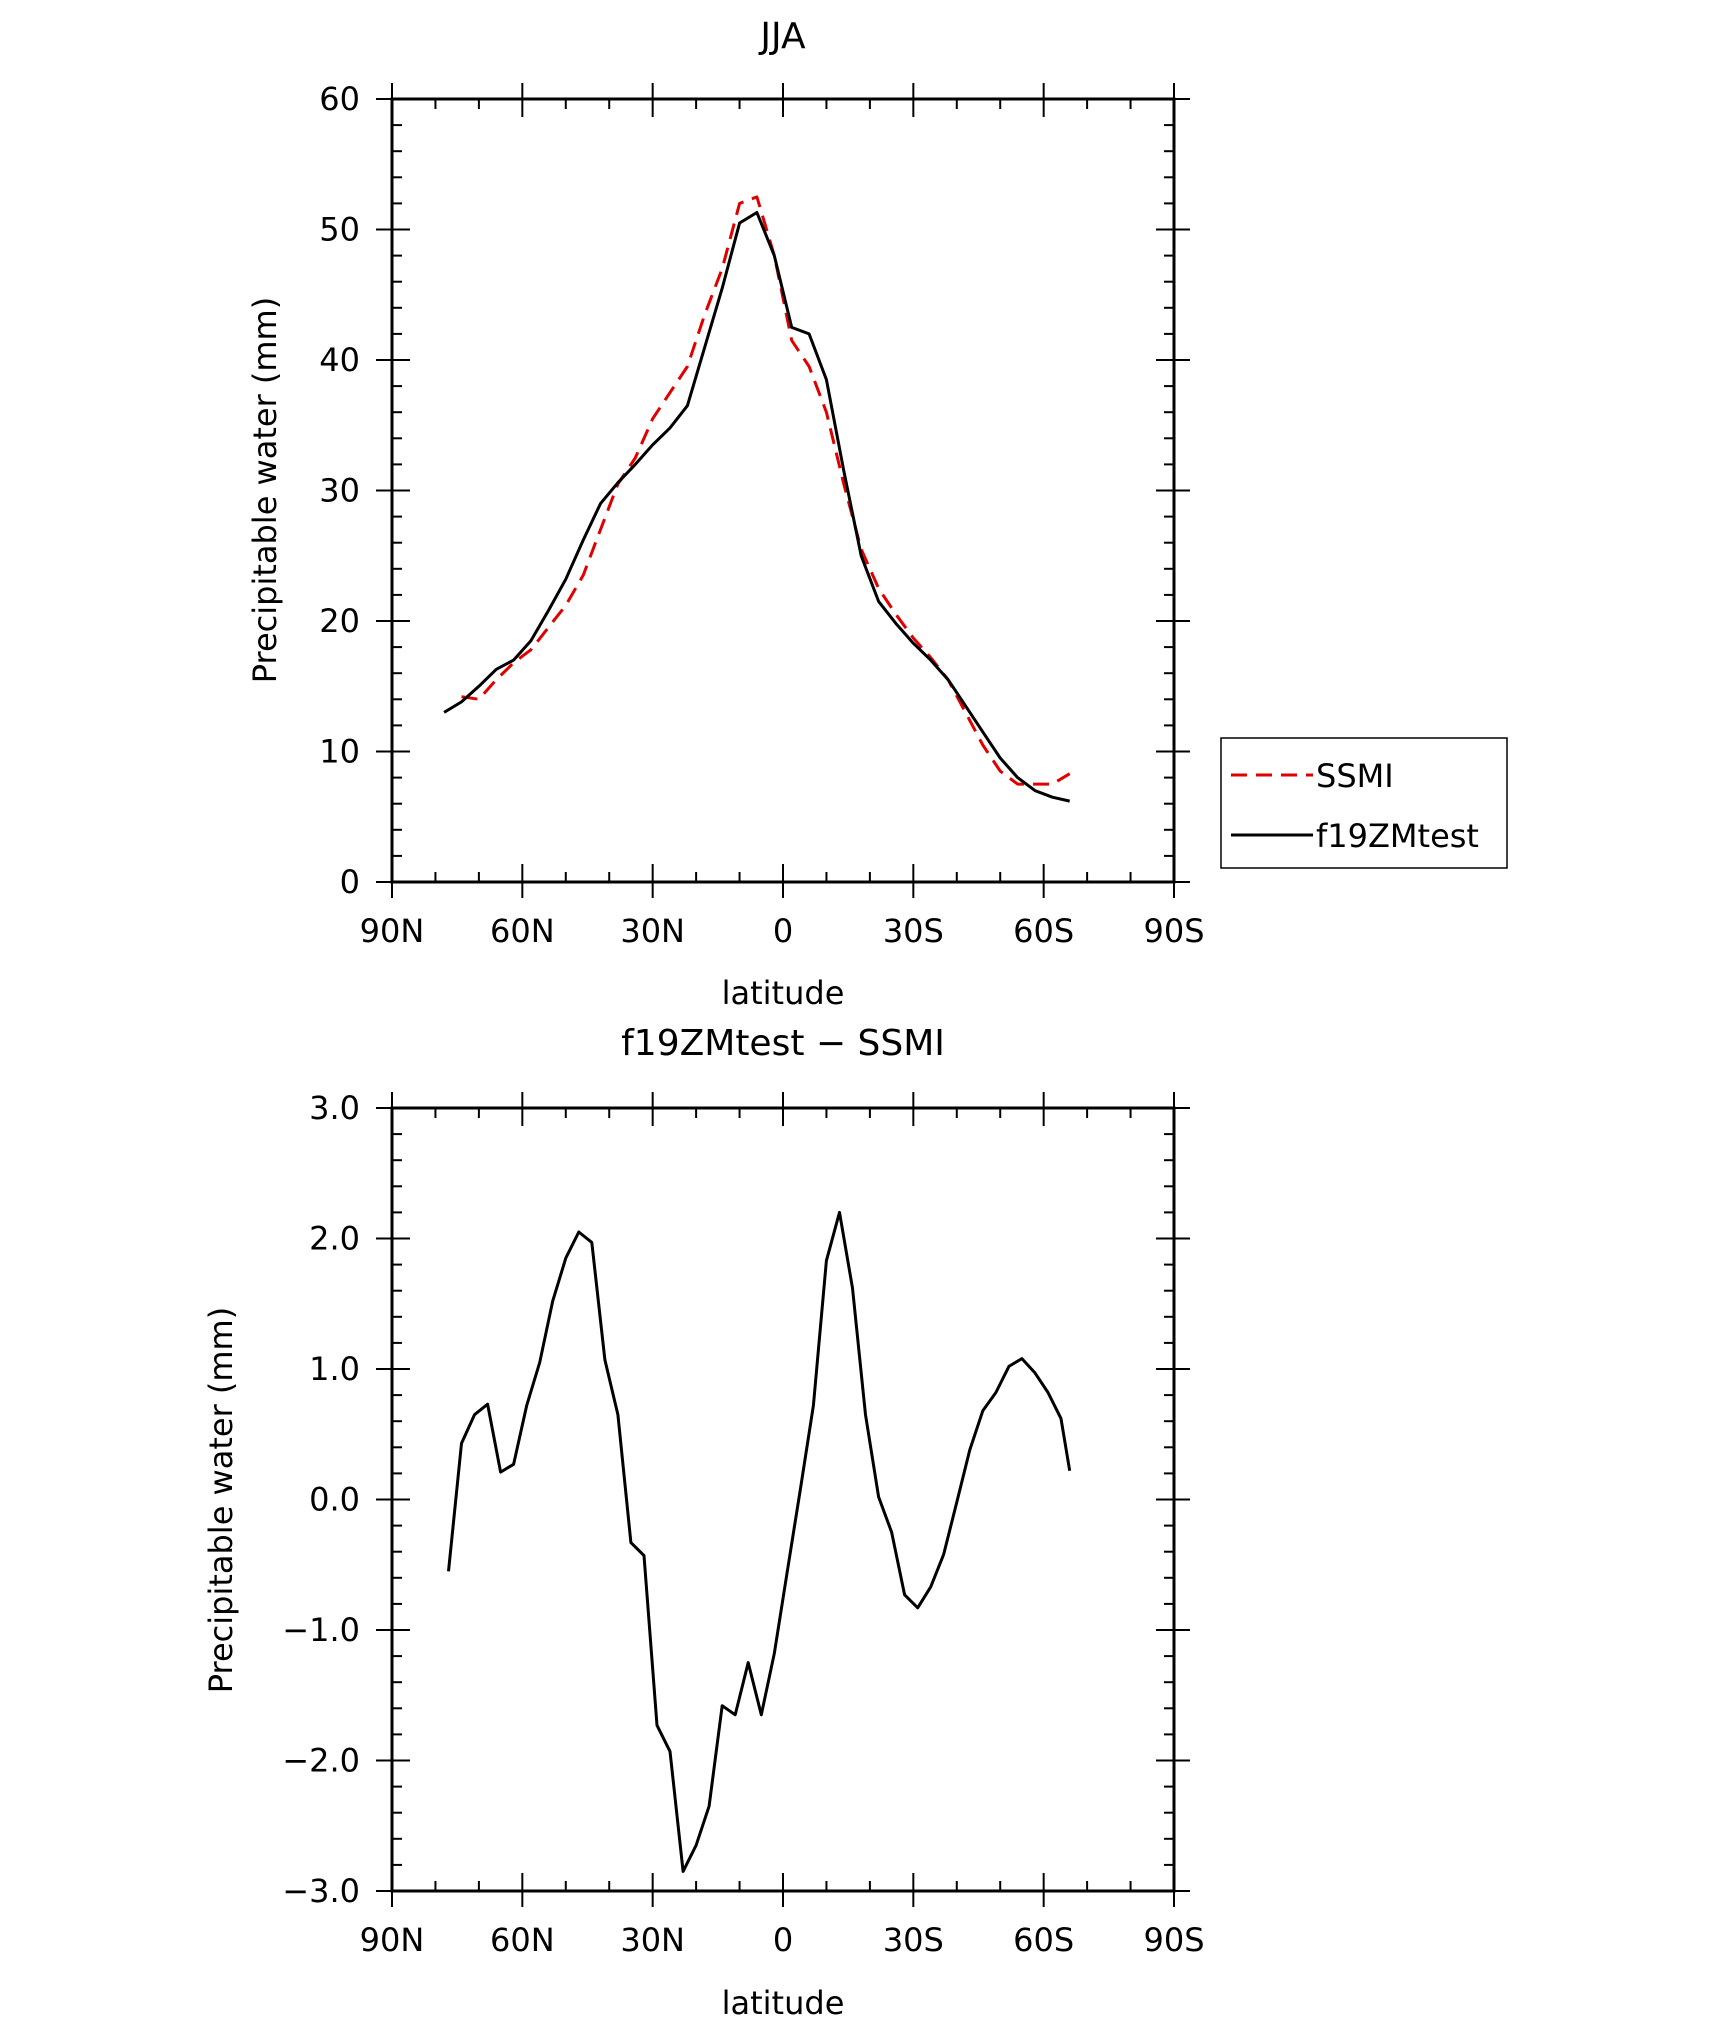 This screenshot has width=1710, height=2021. What do you see at coordinates (339, 621) in the screenshot?
I see `y-tick-label: 20` at bounding box center [339, 621].